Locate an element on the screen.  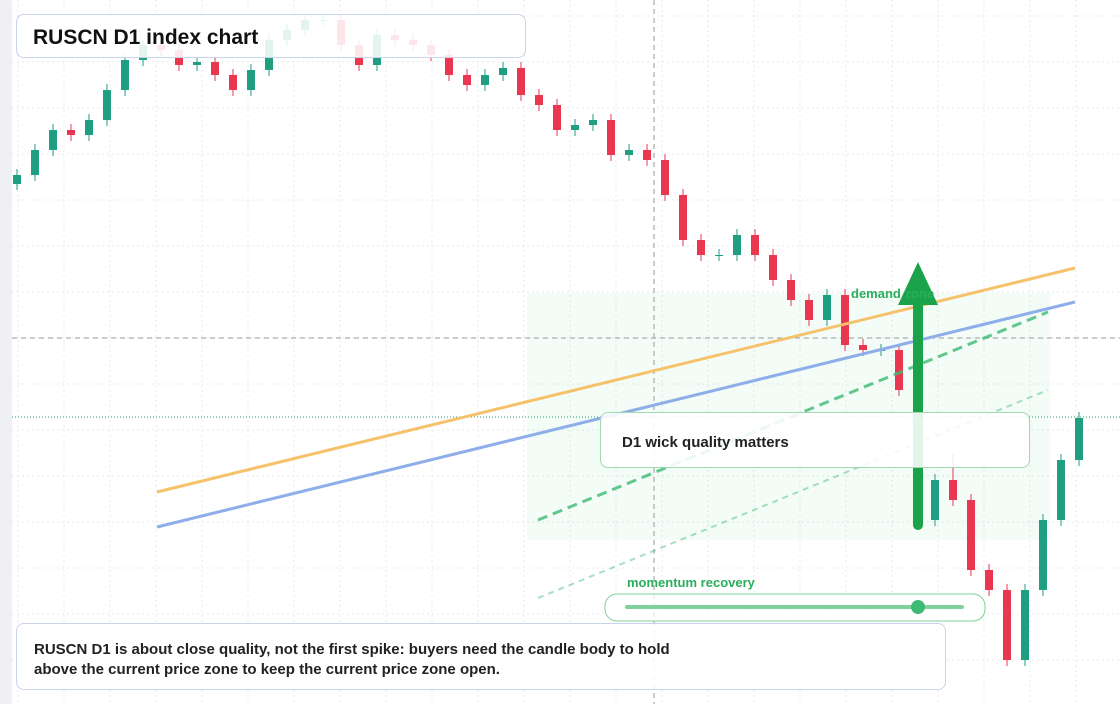
callout-box: D1 wick quality matters is located at coordinates (815, 440).